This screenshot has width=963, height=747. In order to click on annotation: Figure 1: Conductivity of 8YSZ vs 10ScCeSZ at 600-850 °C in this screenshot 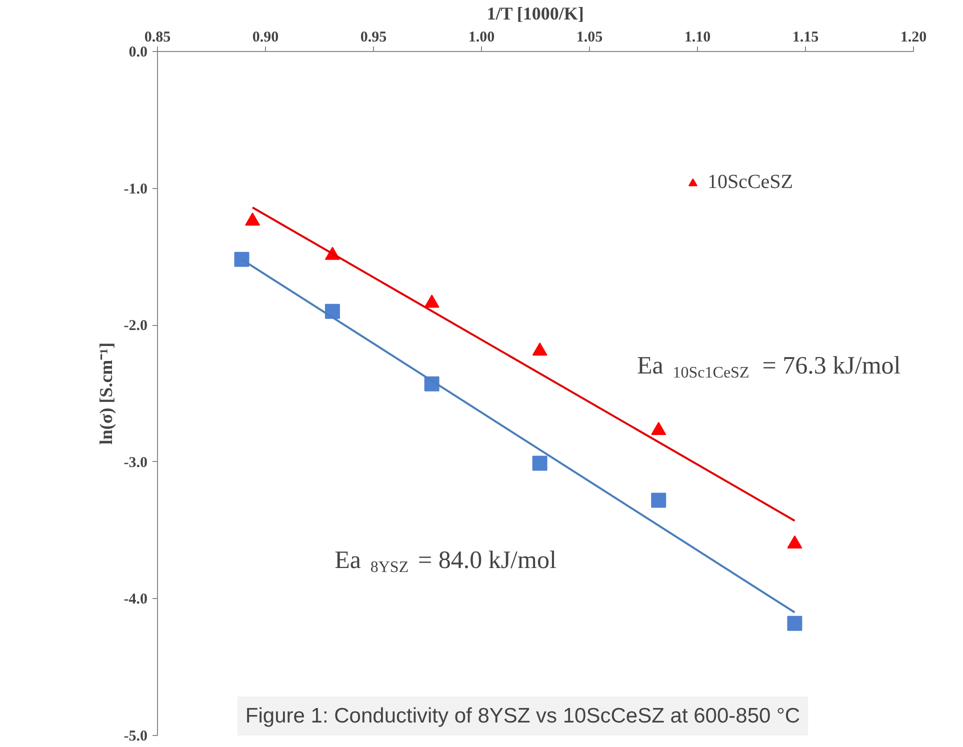, I will do `click(522, 716)`.